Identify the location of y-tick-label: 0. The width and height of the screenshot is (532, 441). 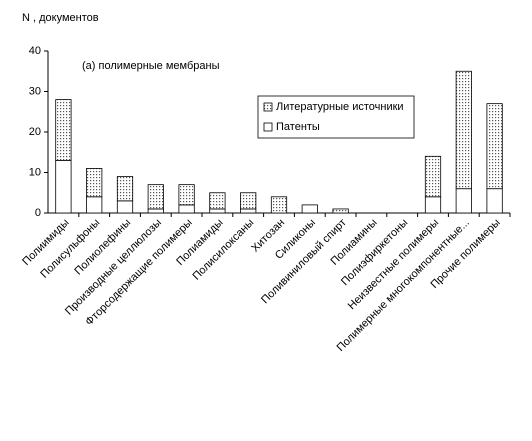
(38, 213).